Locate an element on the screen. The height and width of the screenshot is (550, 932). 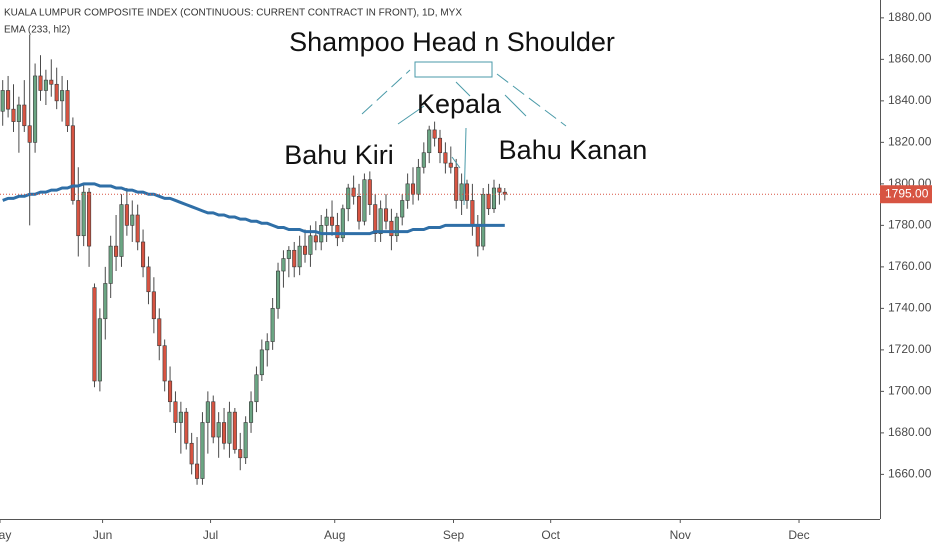
annotation: Kepala is located at coordinates (459, 104).